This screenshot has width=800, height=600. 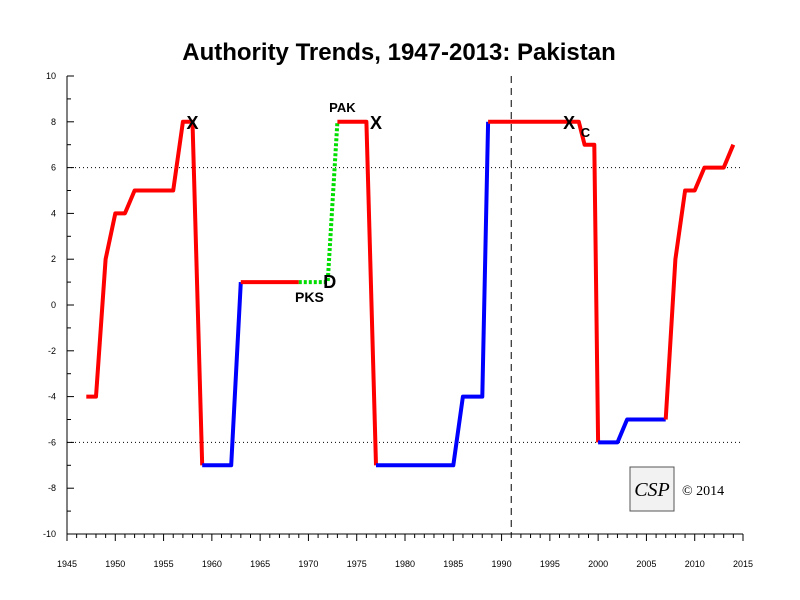 I want to click on copyright-text: © 2014, so click(x=703, y=491).